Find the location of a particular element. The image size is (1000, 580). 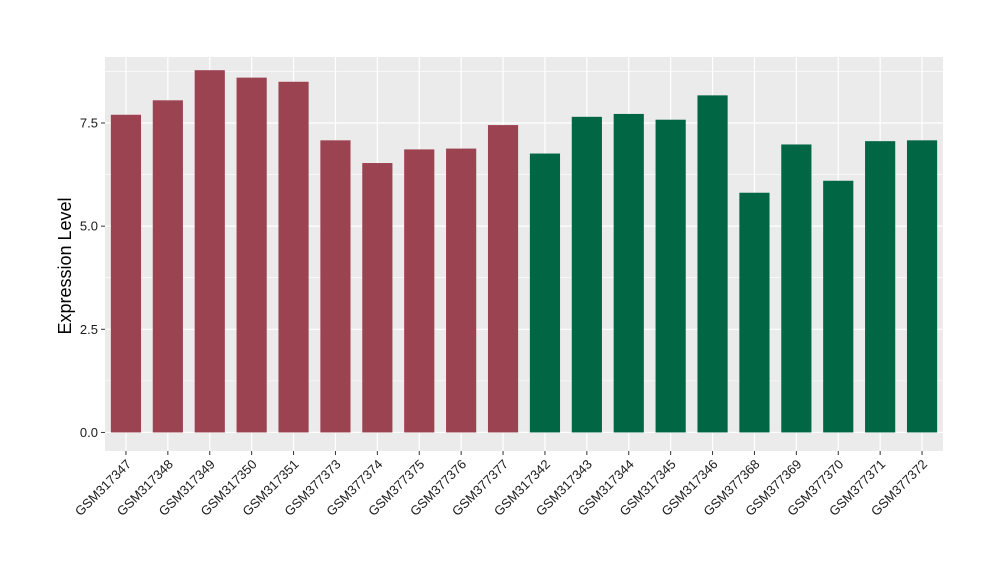

bar-GSM317351 is located at coordinates (293, 257).